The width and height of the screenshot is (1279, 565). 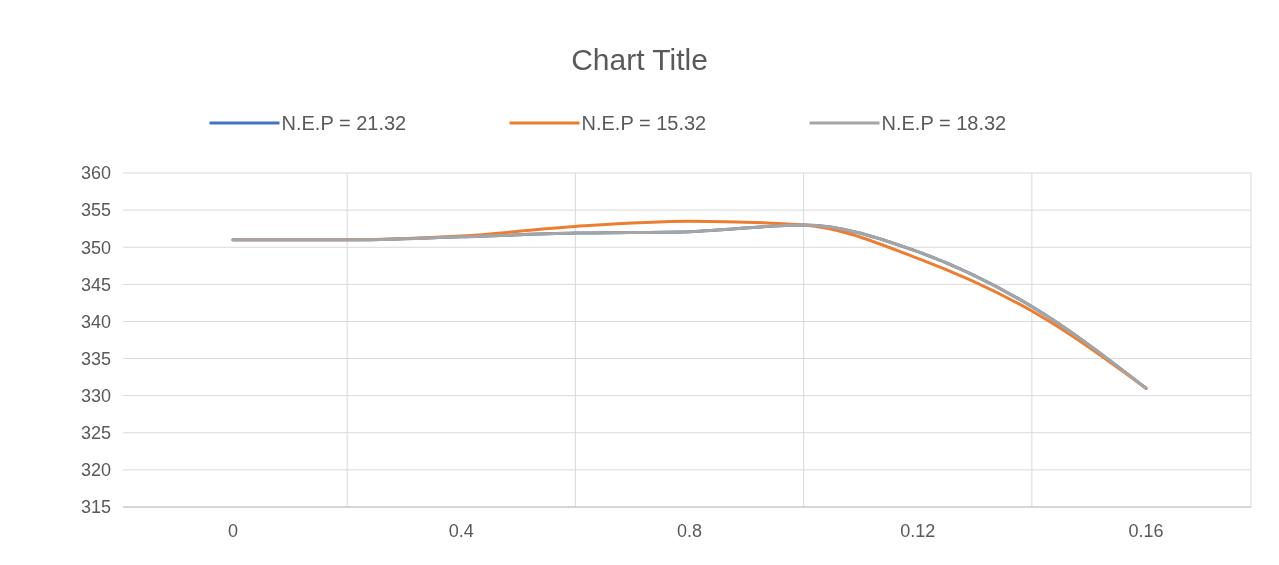 I want to click on y-tick-label: 330, so click(x=95, y=395).